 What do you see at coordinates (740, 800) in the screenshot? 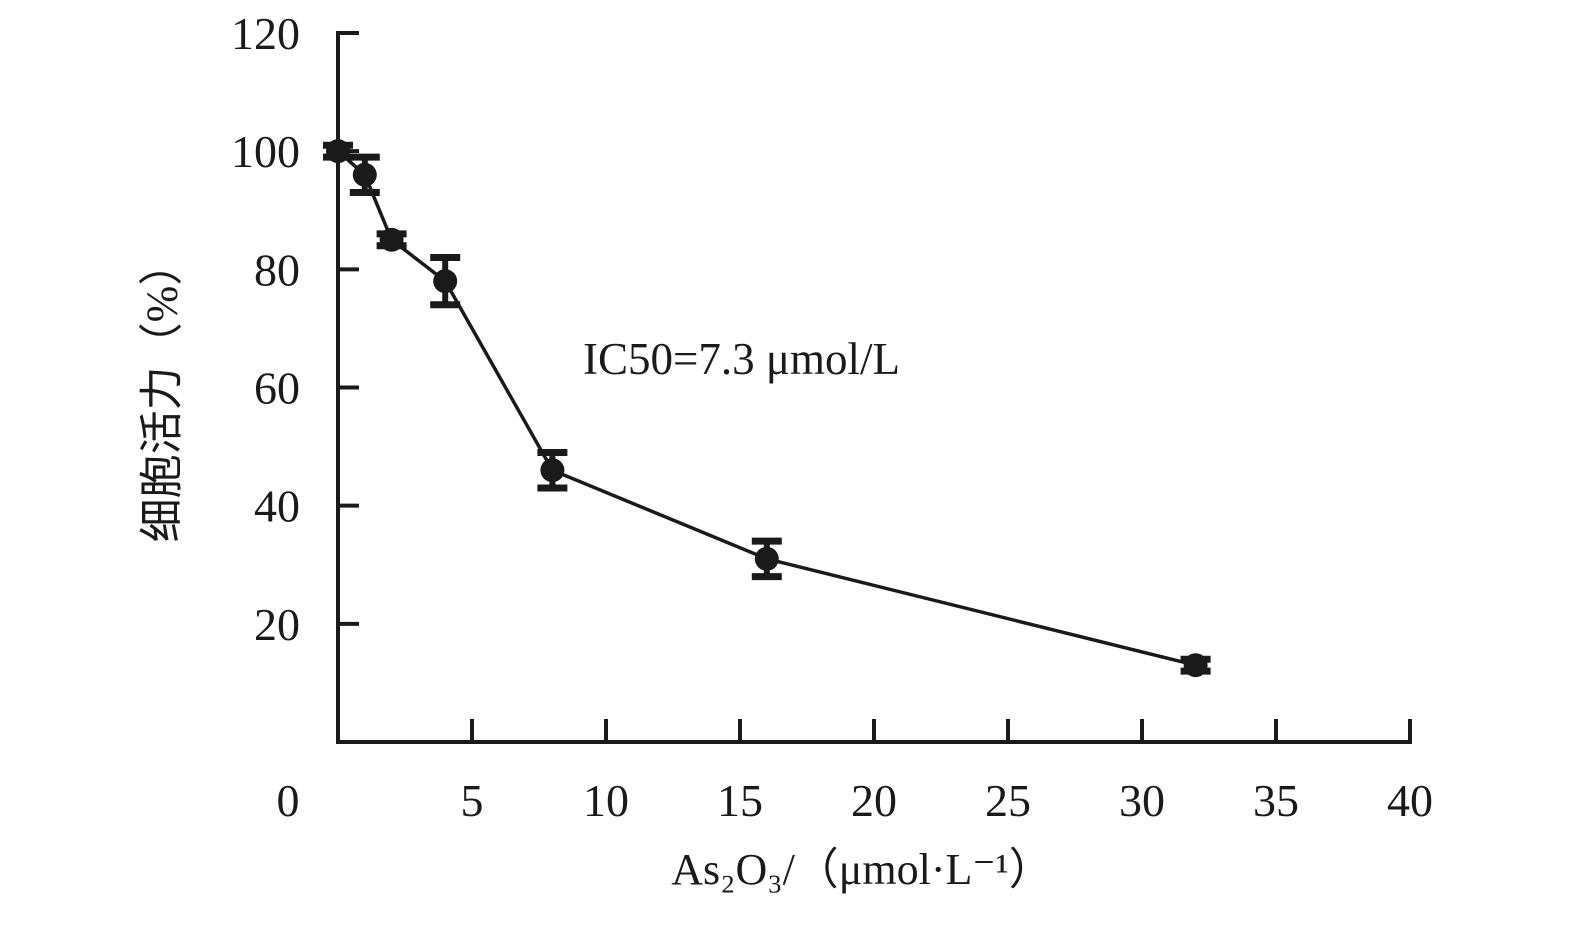
I see `x-tick-label: 15` at bounding box center [740, 800].